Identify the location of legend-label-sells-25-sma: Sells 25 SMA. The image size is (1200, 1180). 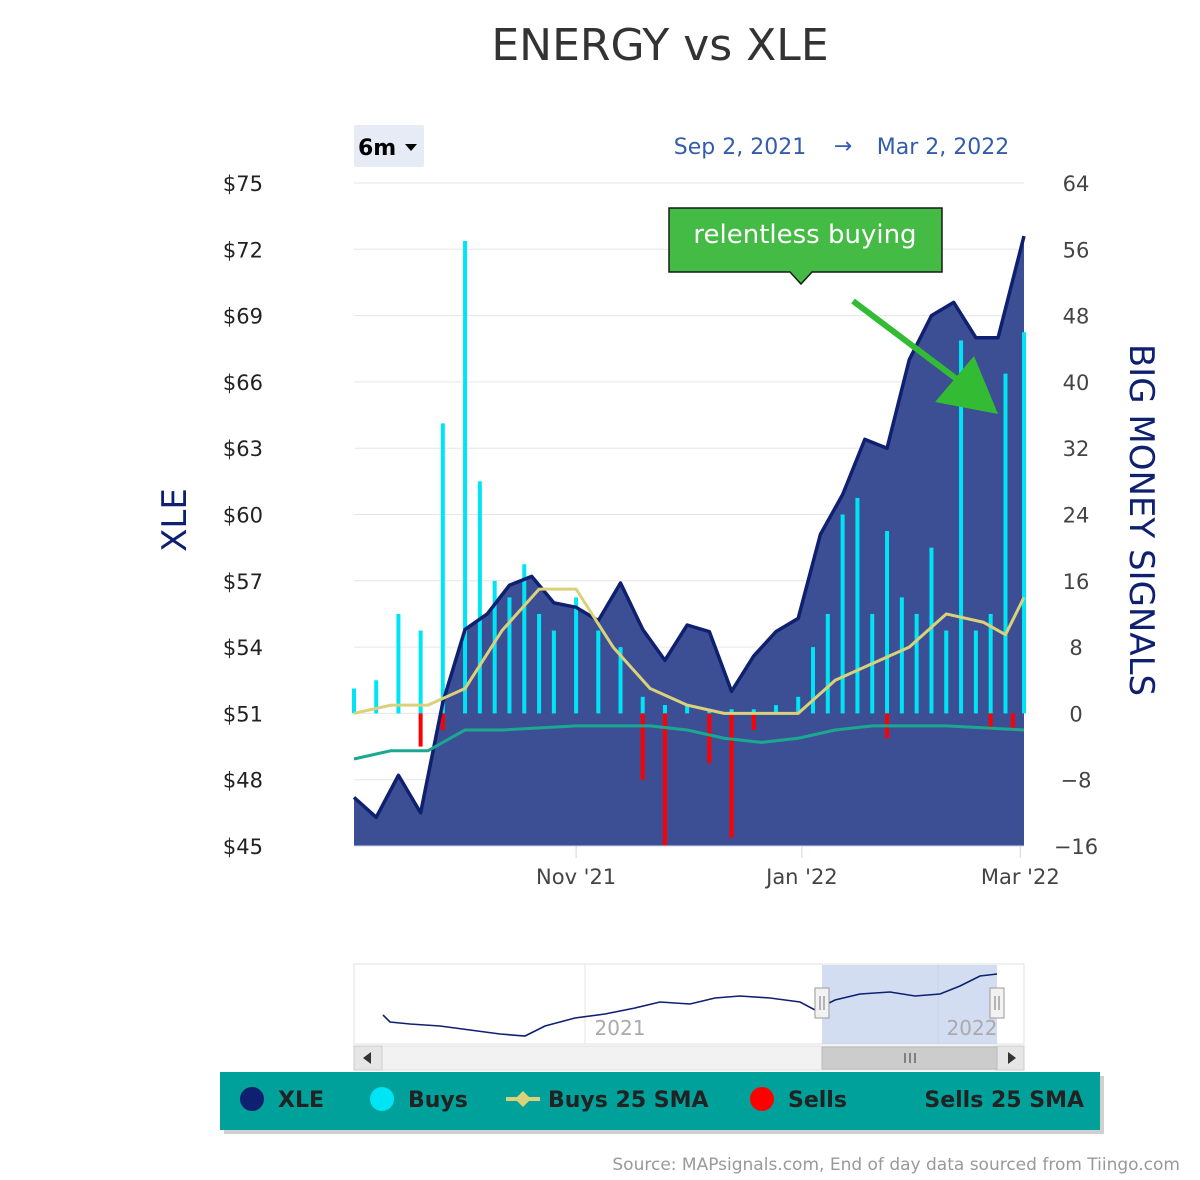
(1004, 1100).